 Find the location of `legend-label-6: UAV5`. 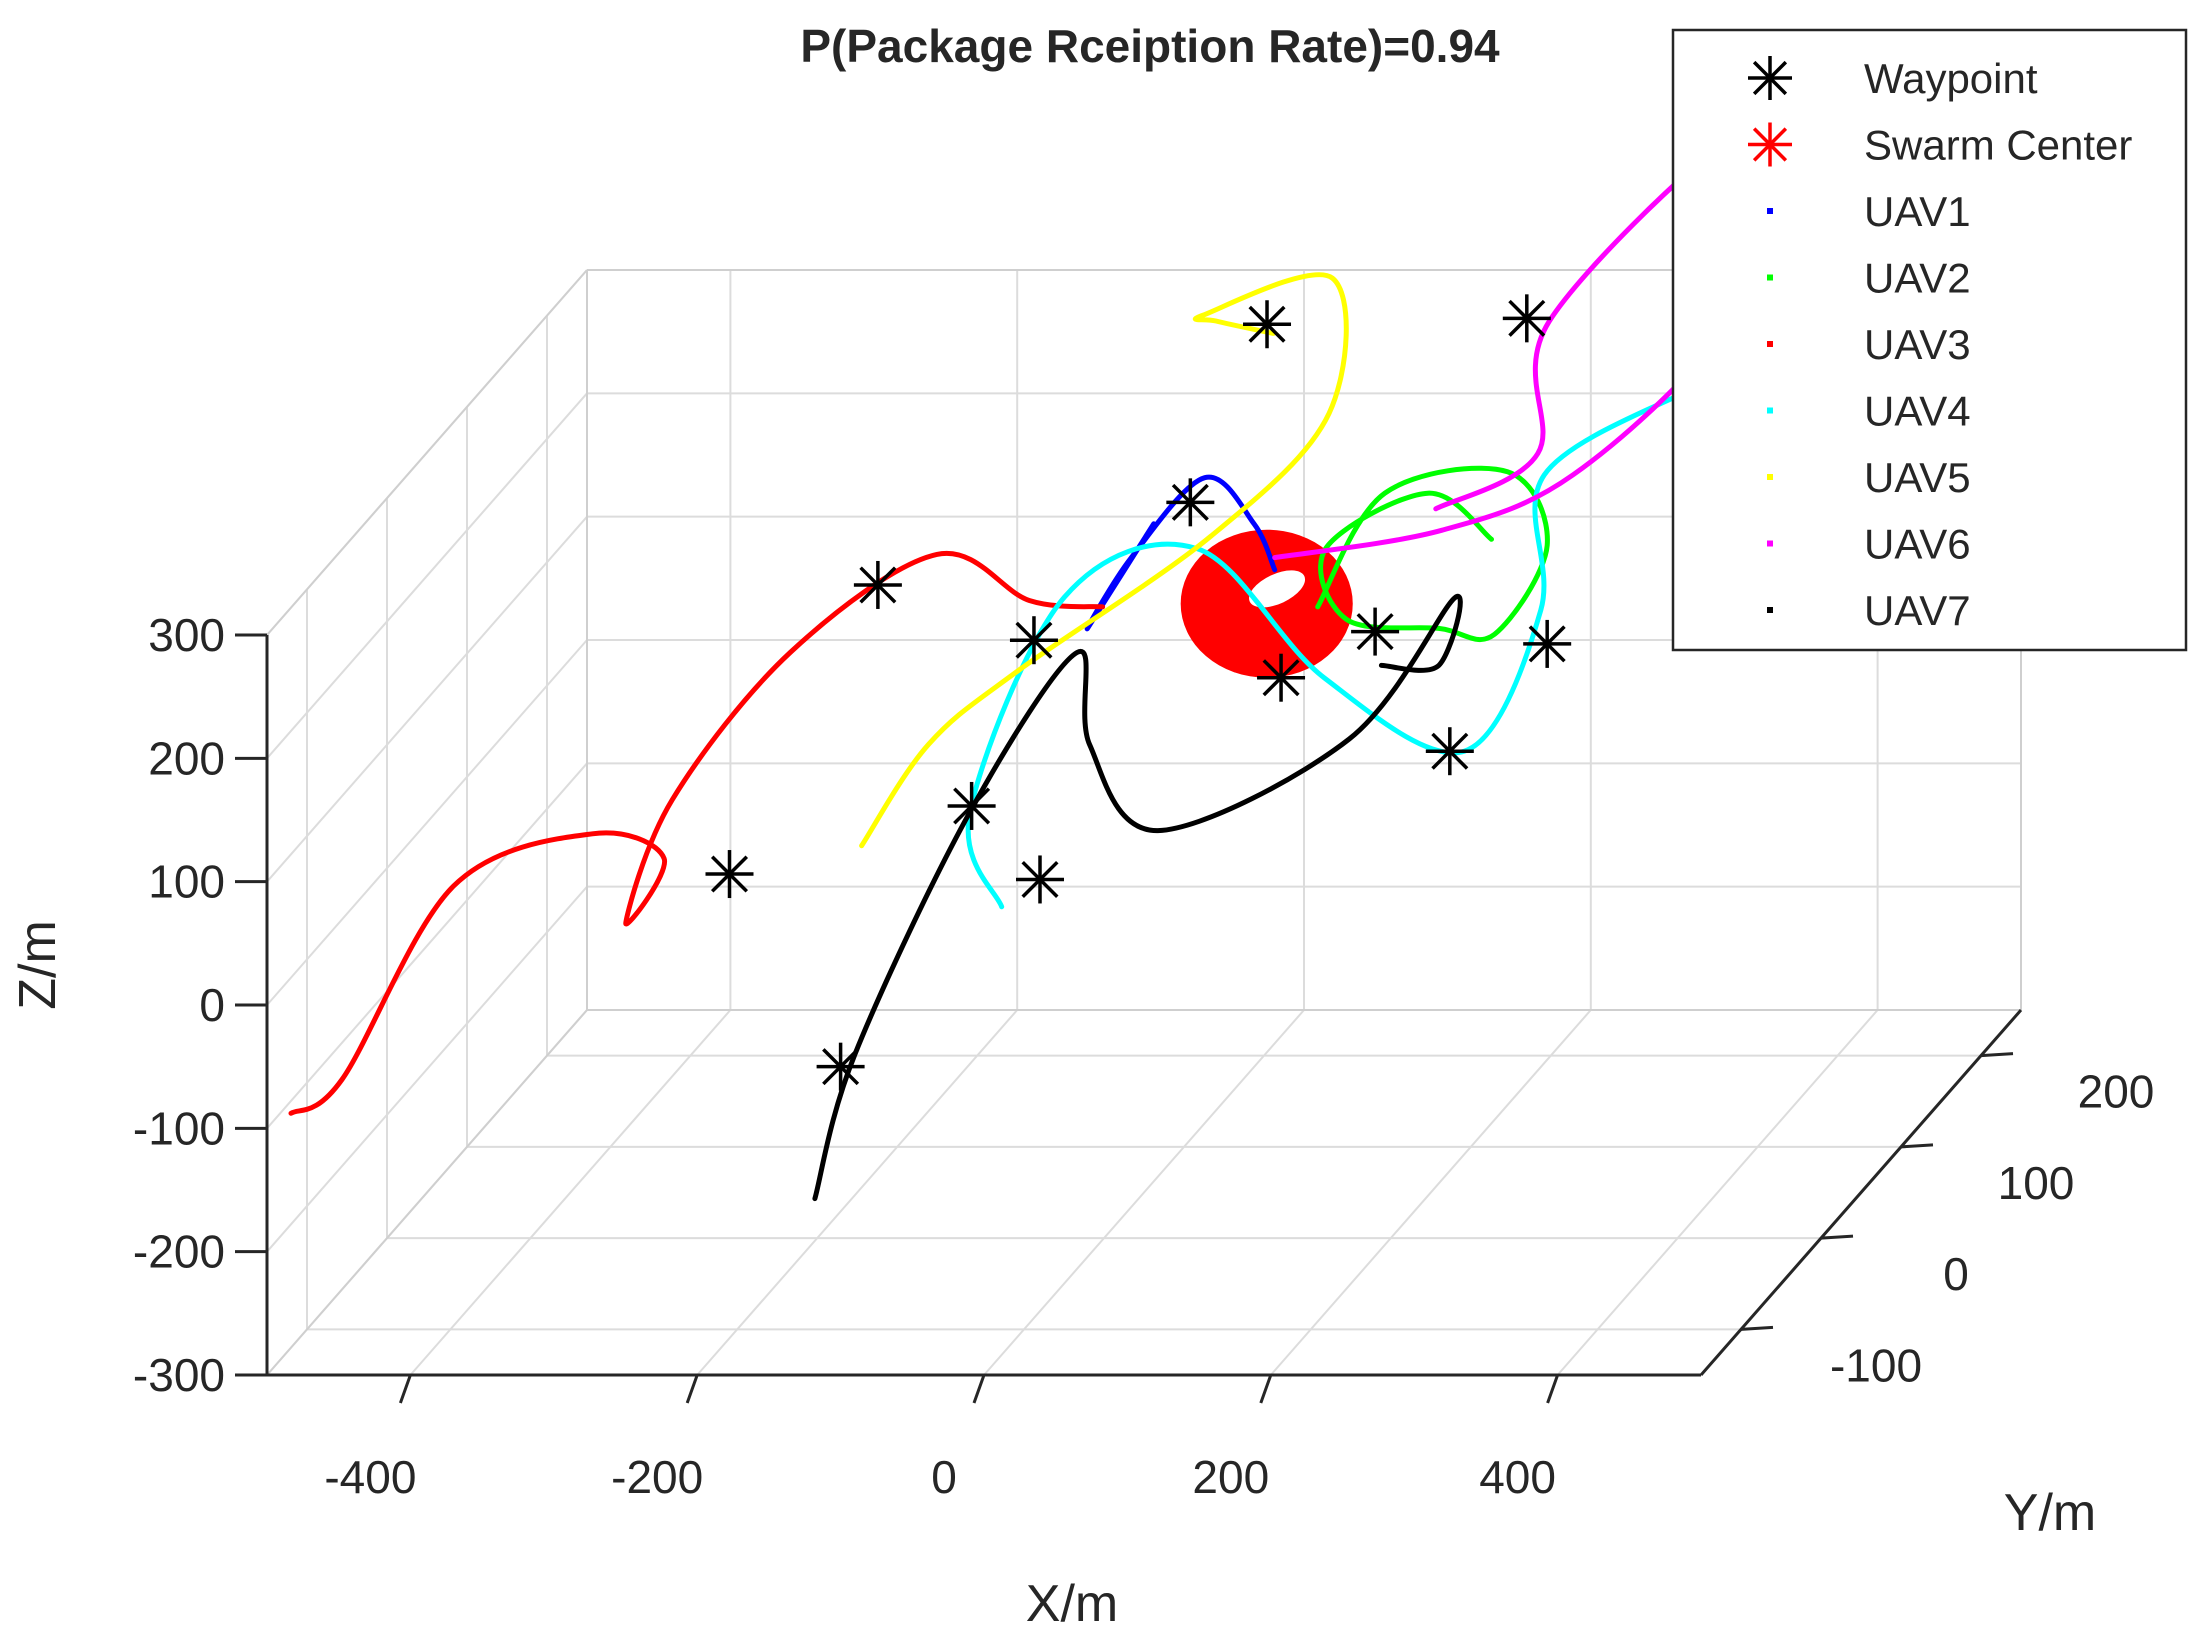

legend-label-6: UAV5 is located at coordinates (1917, 477).